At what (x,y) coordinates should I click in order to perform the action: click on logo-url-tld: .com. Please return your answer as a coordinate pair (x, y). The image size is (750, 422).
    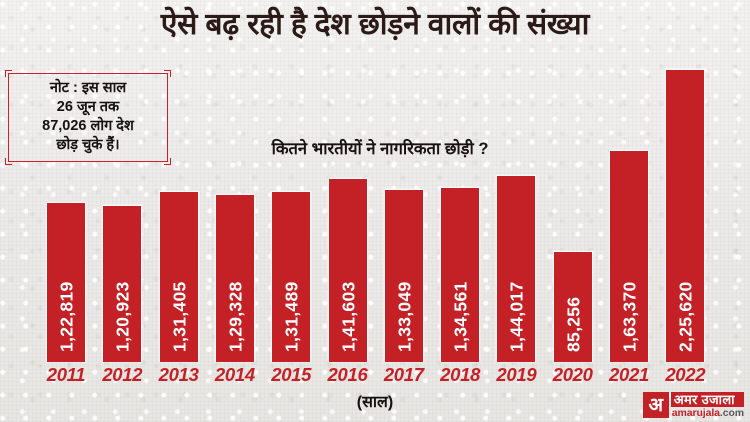
    Looking at the image, I should click on (731, 412).